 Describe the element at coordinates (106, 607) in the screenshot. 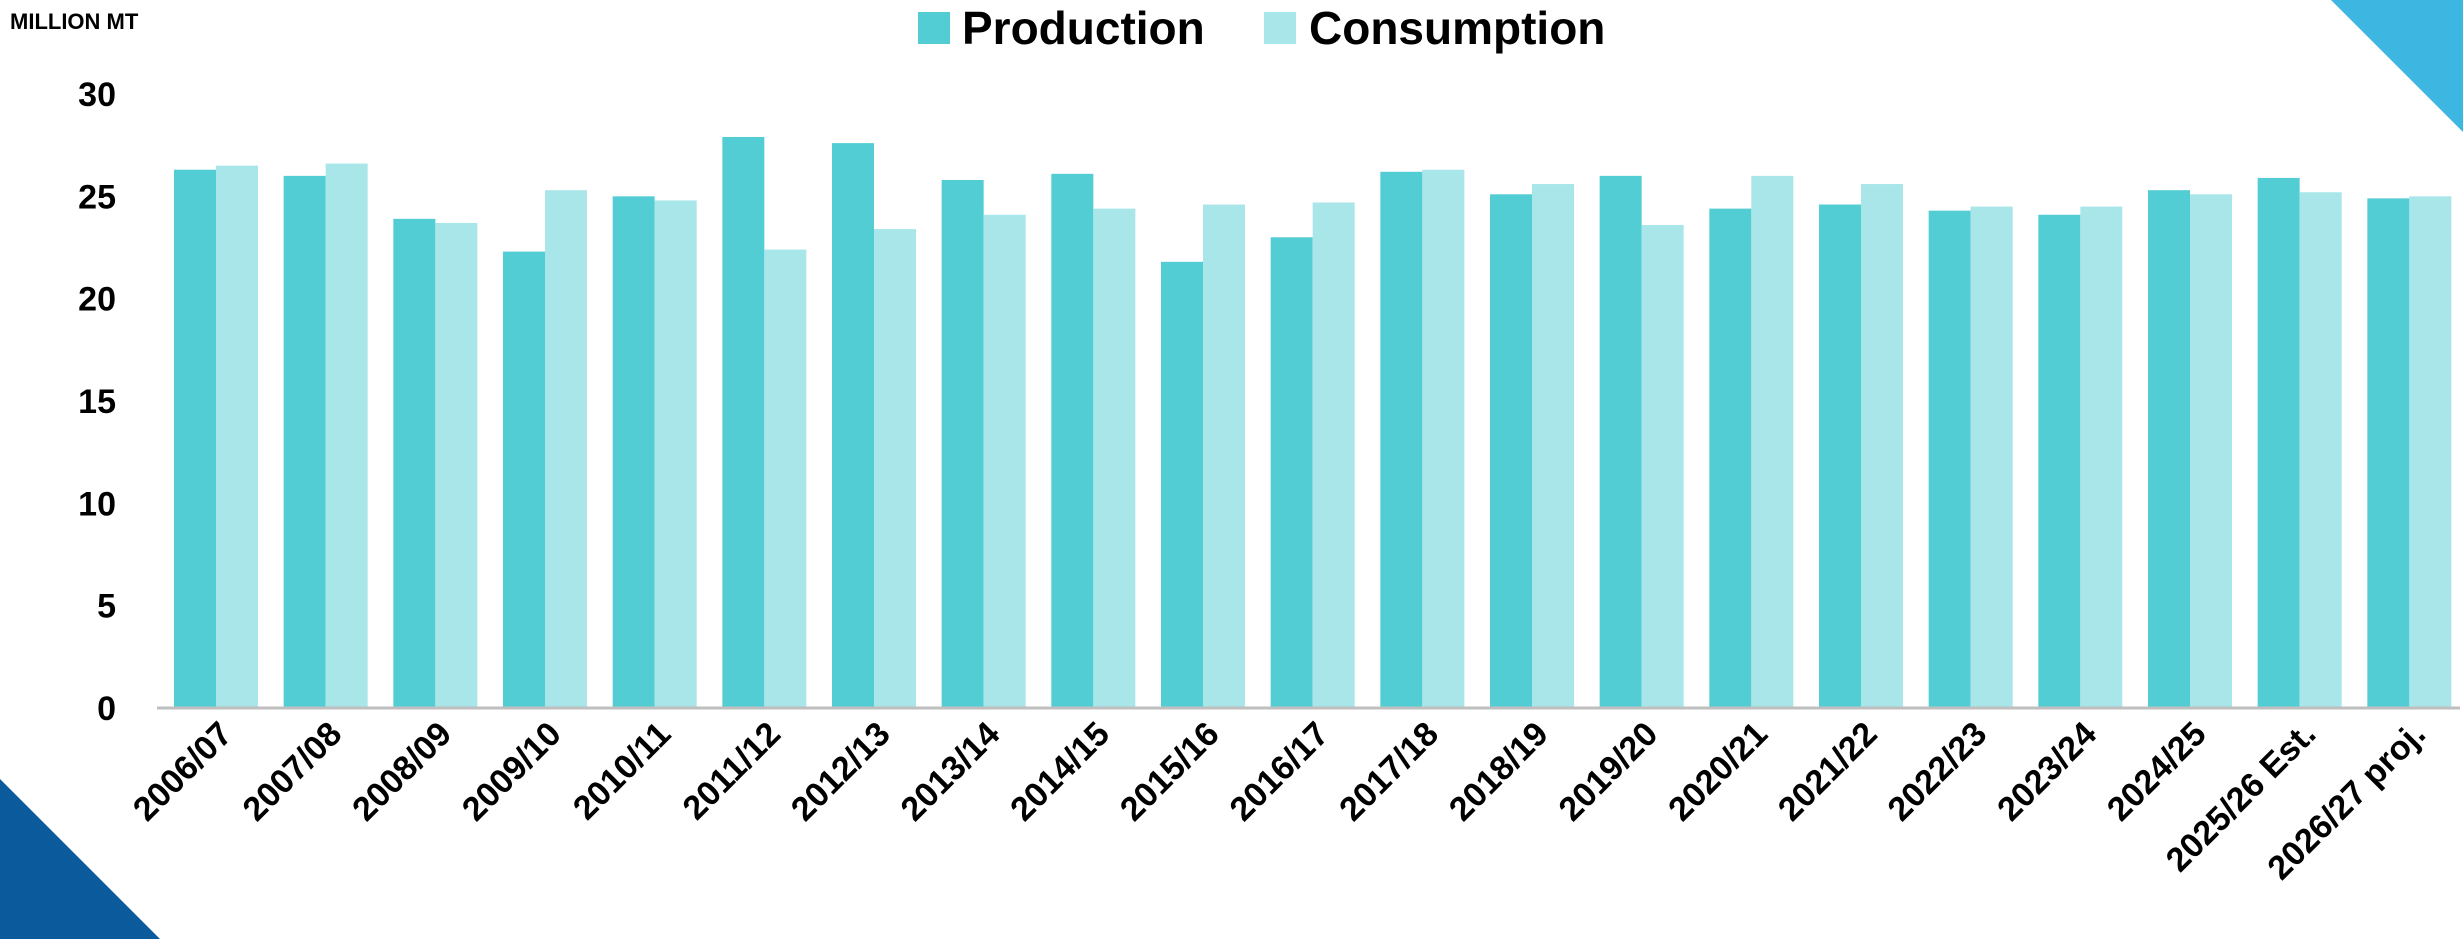

I see `y-tick-label: 5` at that location.